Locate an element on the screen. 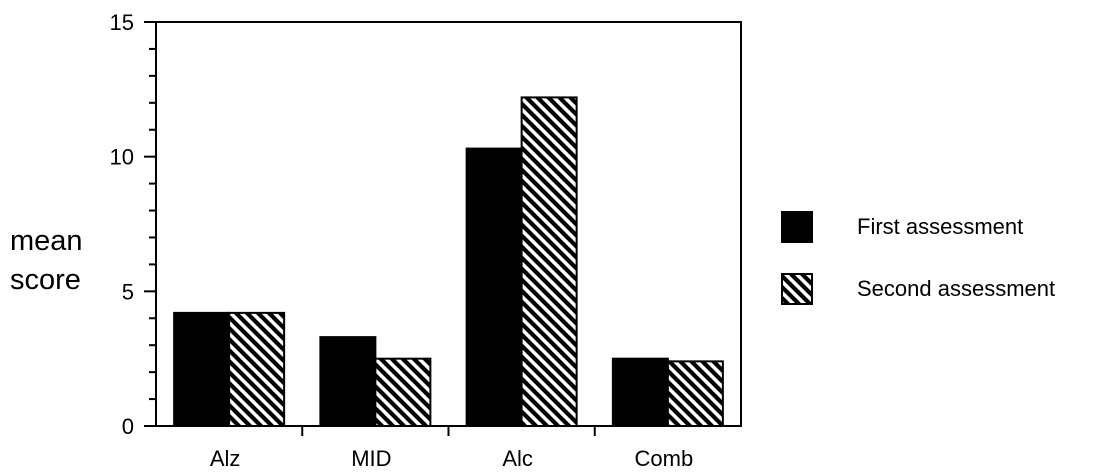  y-tick-label: 5 is located at coordinates (128, 291).